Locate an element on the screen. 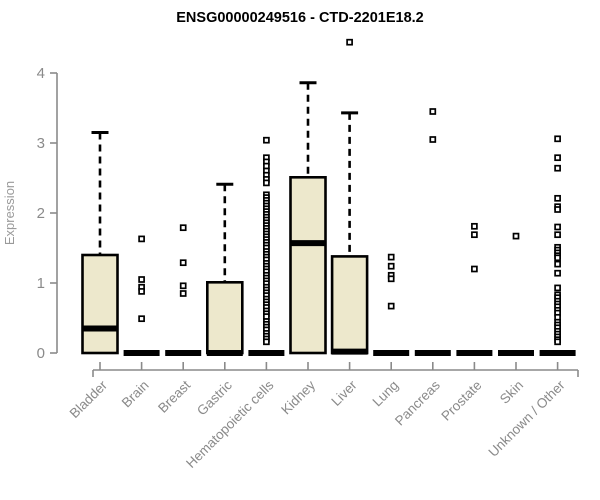  category-label: Pancreas is located at coordinates (417, 402).